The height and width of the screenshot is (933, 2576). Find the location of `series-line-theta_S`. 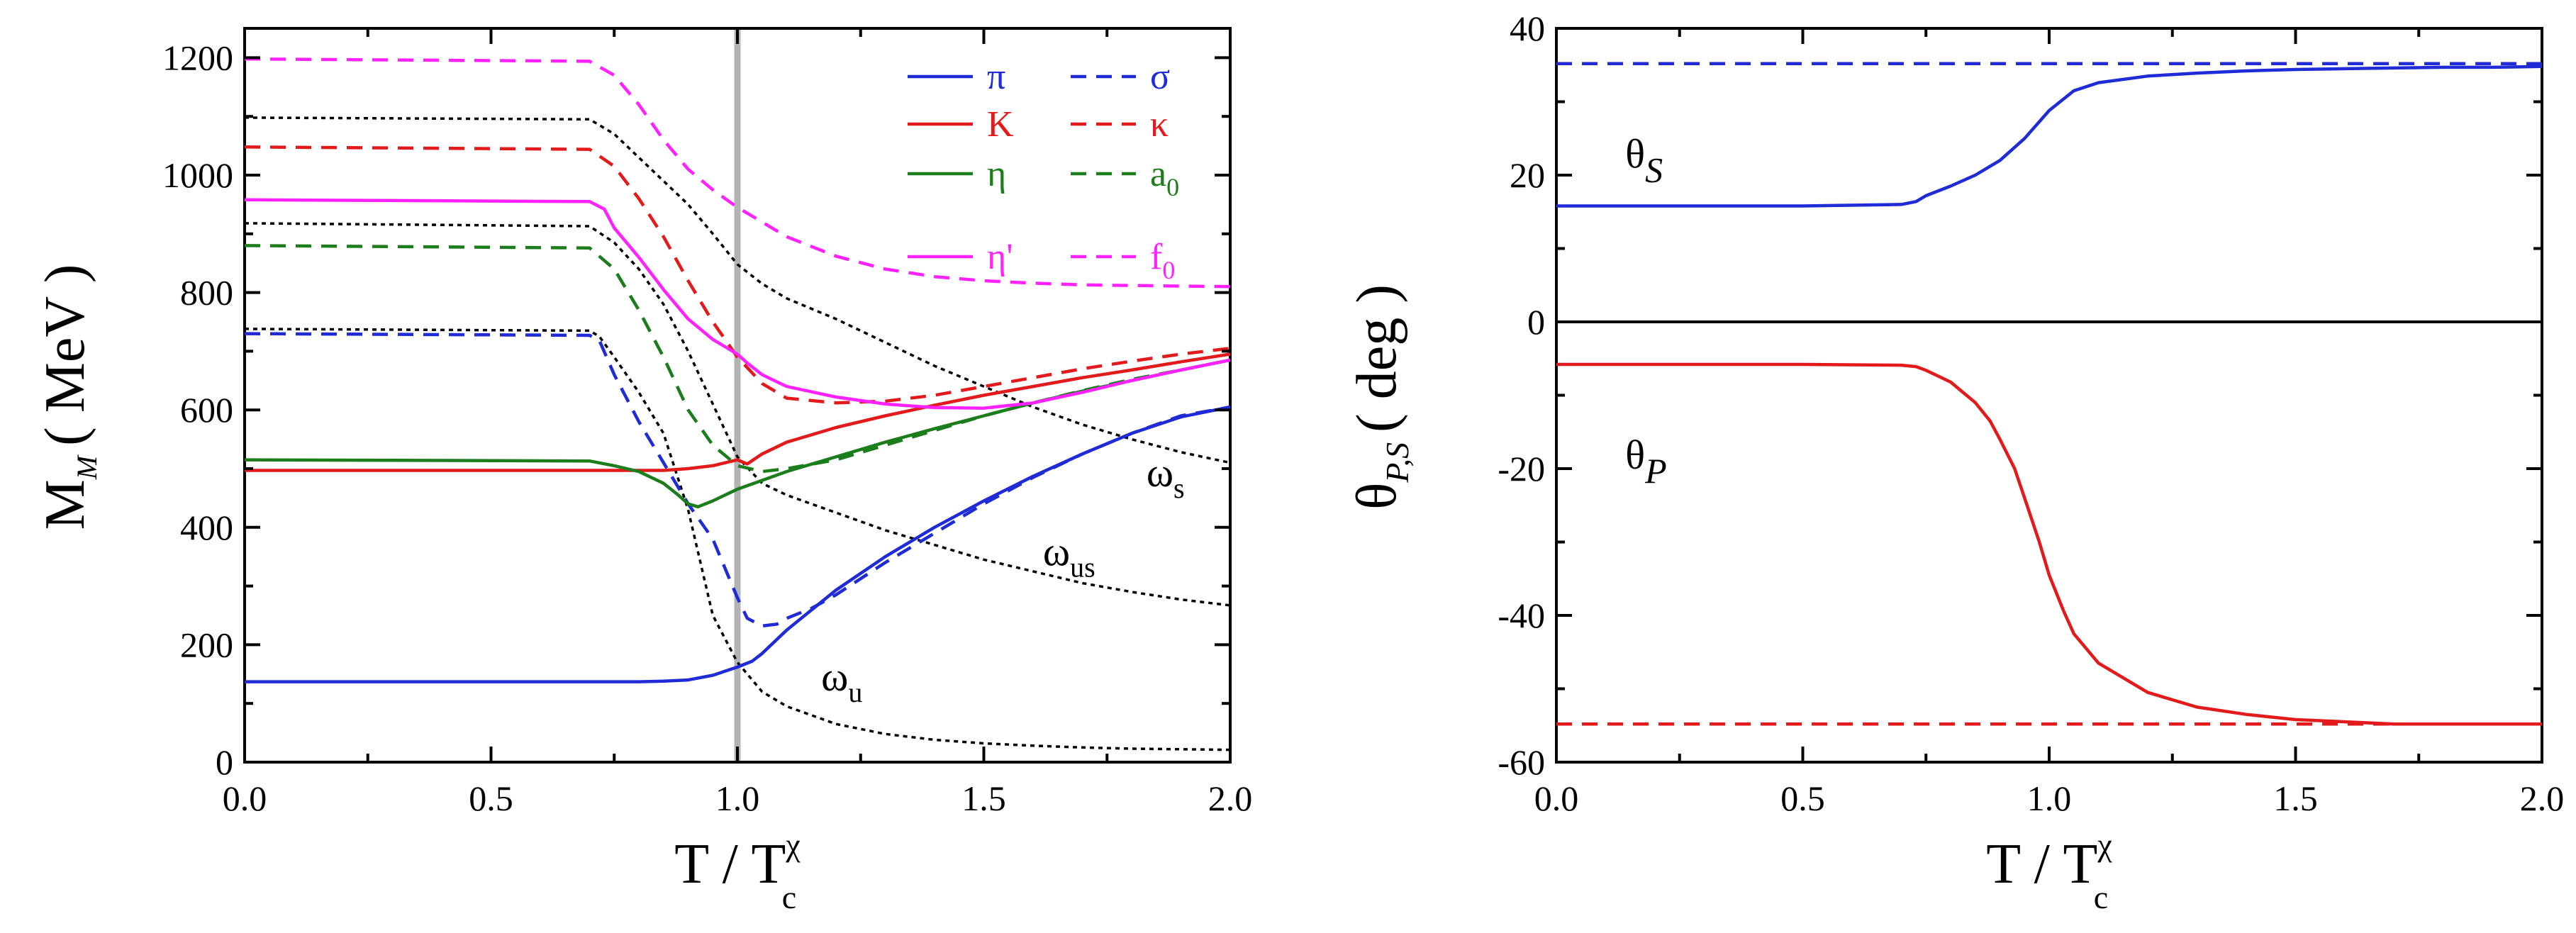

series-line-theta_S is located at coordinates (2049, 136).